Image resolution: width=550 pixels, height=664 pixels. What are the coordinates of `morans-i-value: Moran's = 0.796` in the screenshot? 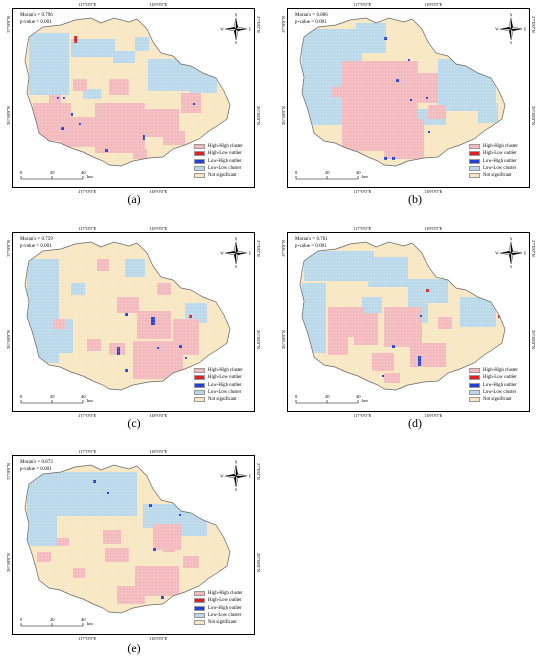 It's located at (36, 15).